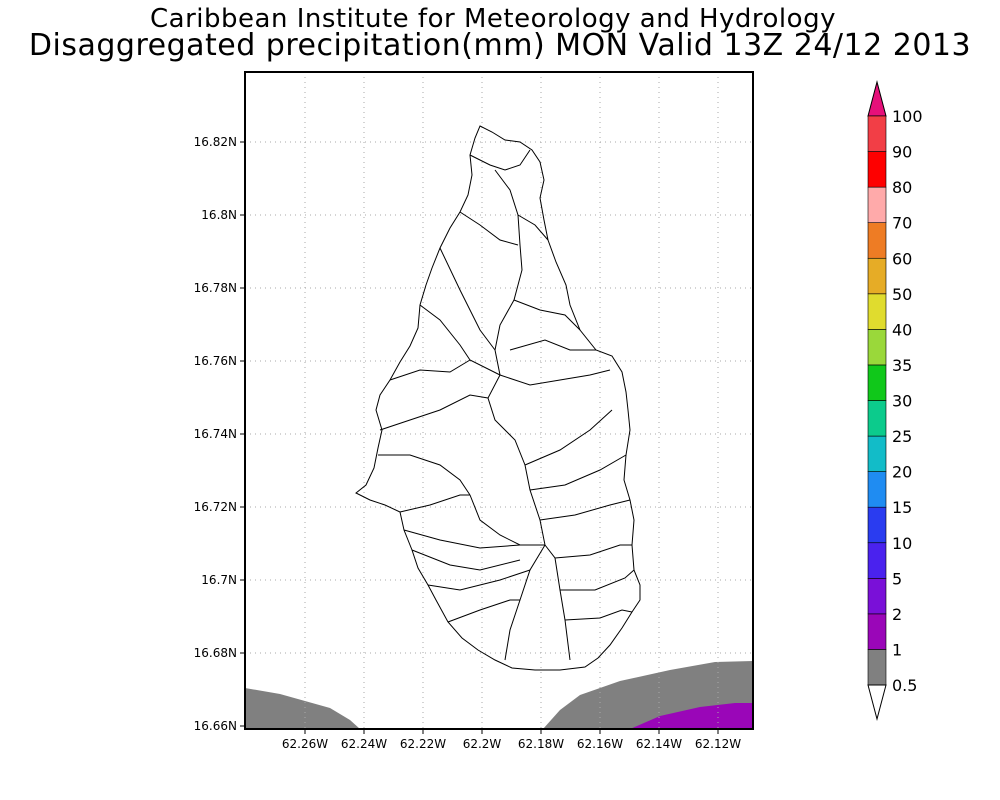 The image size is (1000, 800). What do you see at coordinates (215, 726) in the screenshot?
I see `lat-label: 16.66N` at bounding box center [215, 726].